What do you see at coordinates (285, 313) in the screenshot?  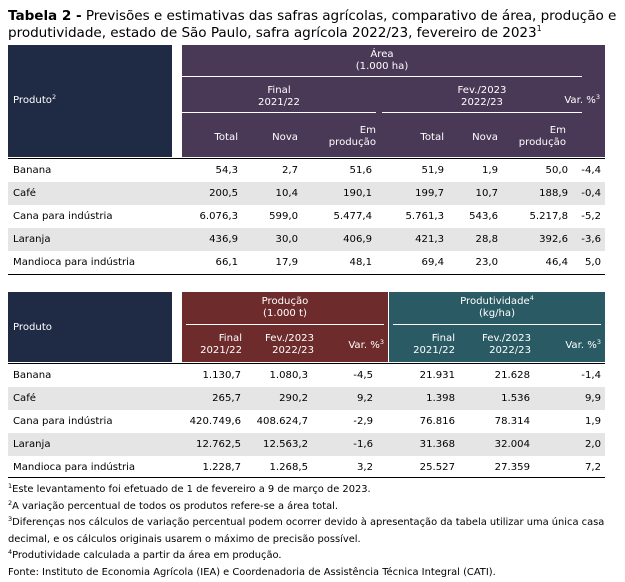 I see `producao-unit: (1.000 t)` at bounding box center [285, 313].